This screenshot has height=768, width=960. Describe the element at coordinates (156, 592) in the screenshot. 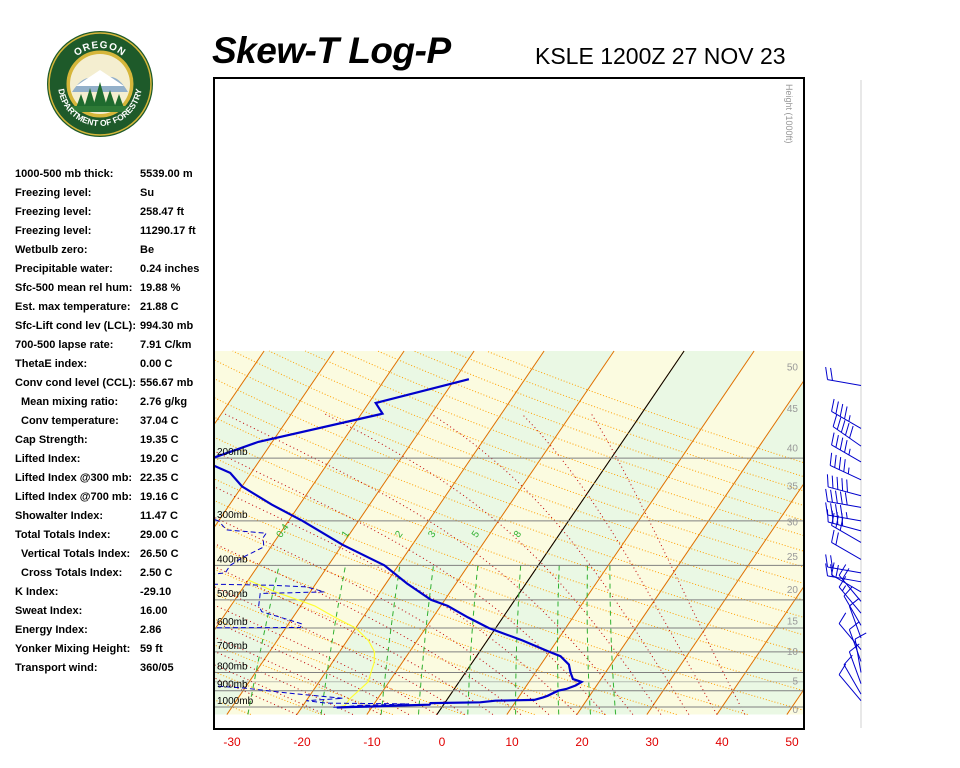

I see `index-value: -29.10` at that location.